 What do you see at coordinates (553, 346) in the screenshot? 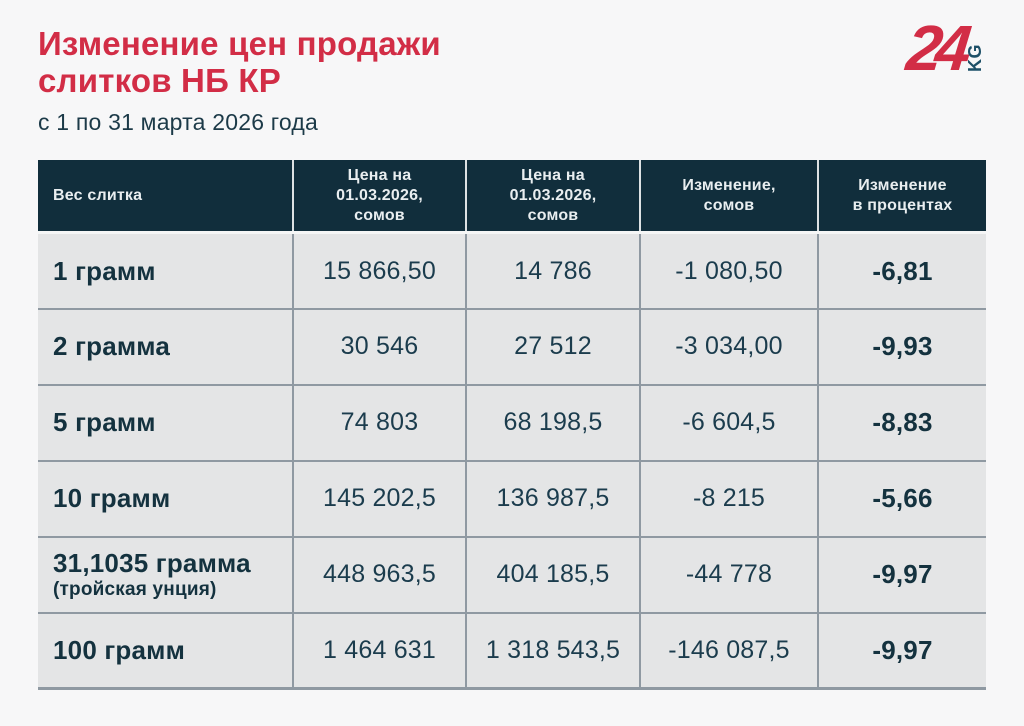
I see `cell-price-end: 27 512` at bounding box center [553, 346].